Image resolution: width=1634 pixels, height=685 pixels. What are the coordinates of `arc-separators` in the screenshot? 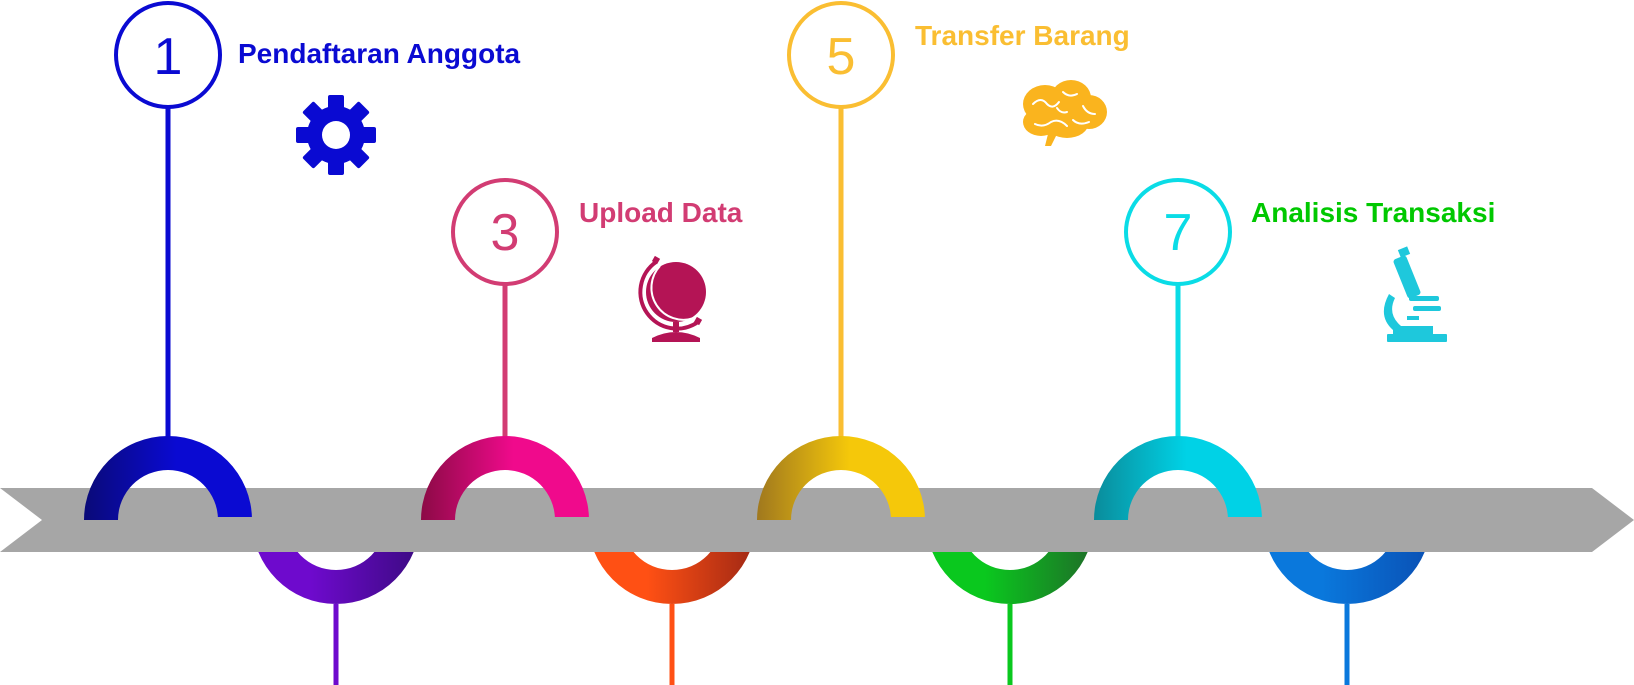 It's located at (740, 520).